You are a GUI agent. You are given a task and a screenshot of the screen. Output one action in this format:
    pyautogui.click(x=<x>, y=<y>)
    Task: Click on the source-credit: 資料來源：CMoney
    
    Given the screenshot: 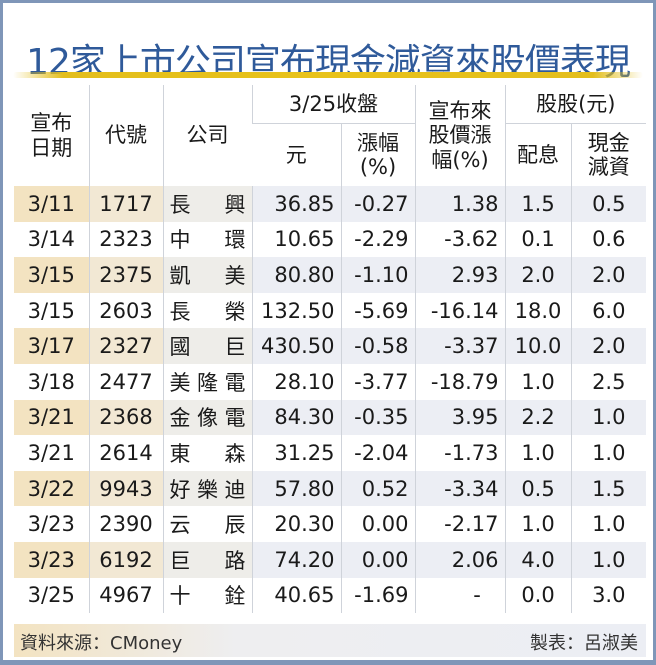 What is the action you would take?
    pyautogui.click(x=101, y=643)
    